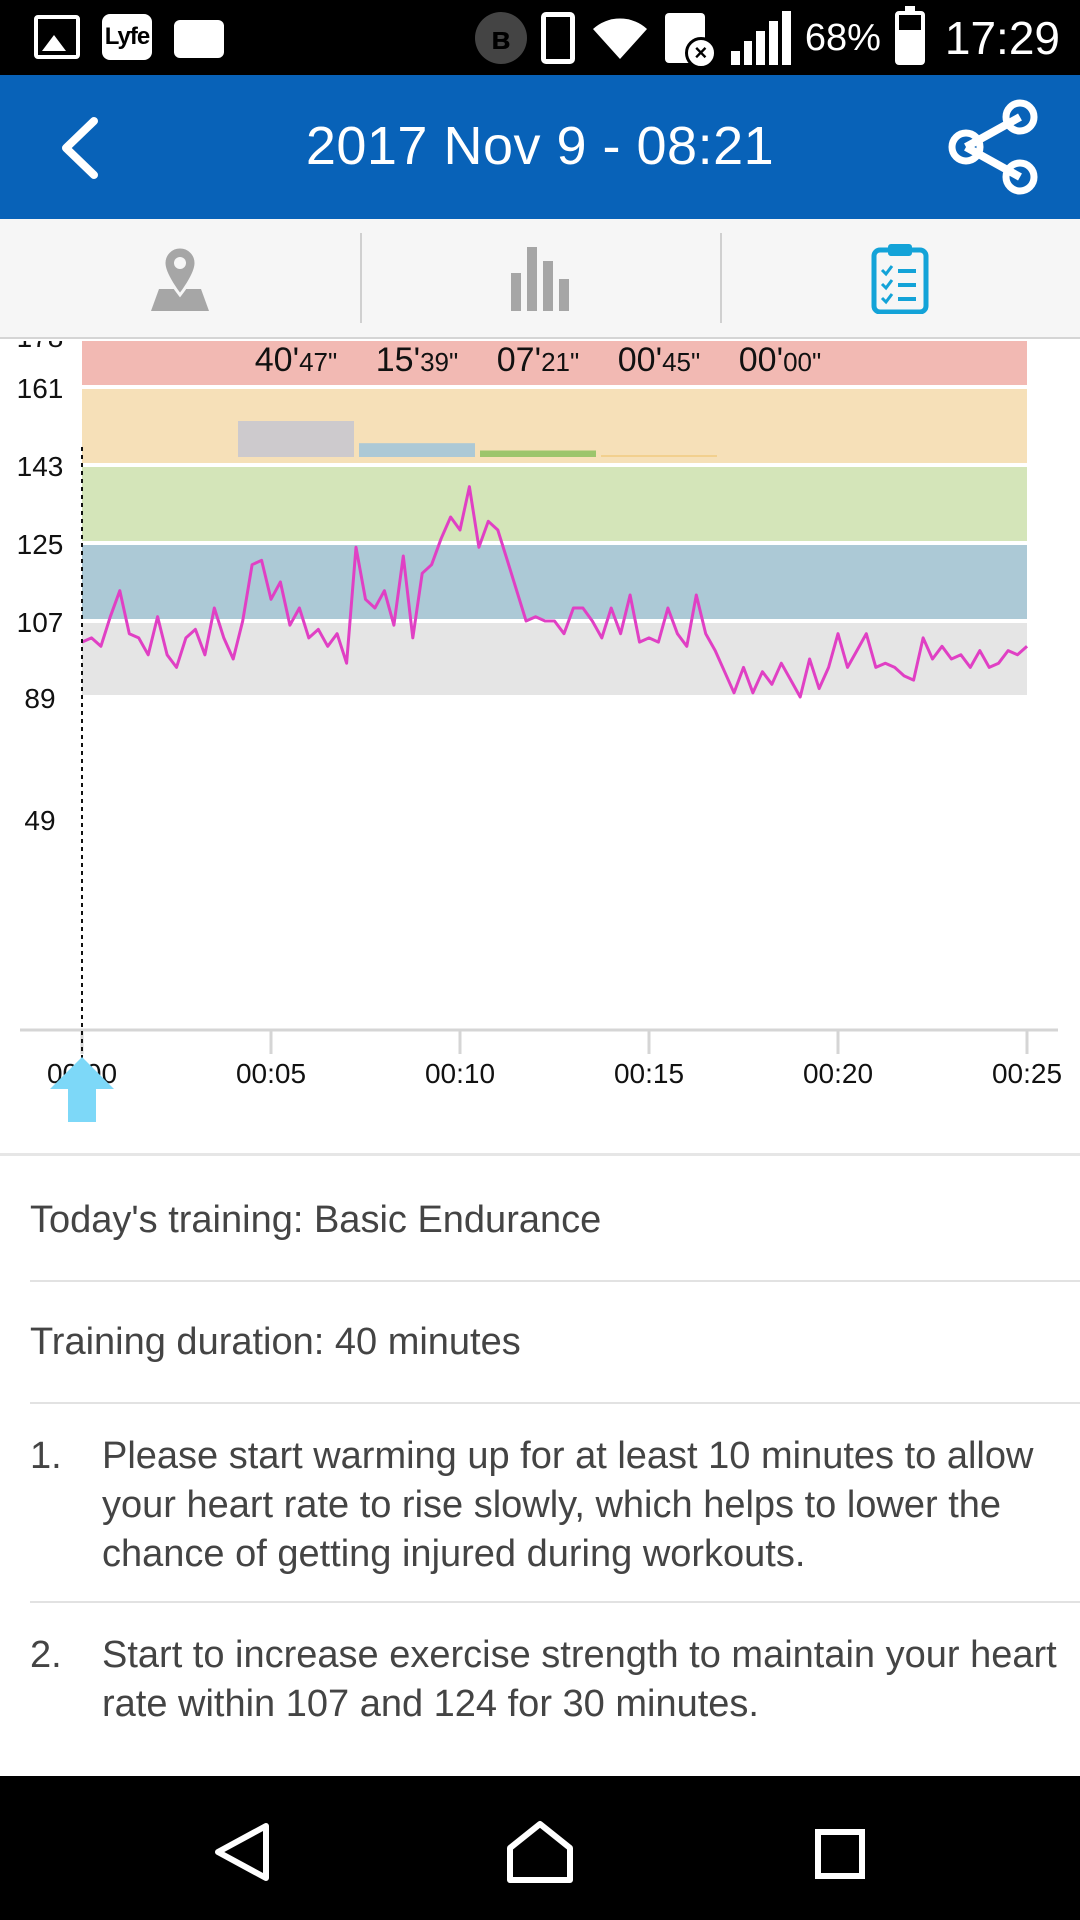  What do you see at coordinates (840, 1854) in the screenshot?
I see `nav-recents-icon` at bounding box center [840, 1854].